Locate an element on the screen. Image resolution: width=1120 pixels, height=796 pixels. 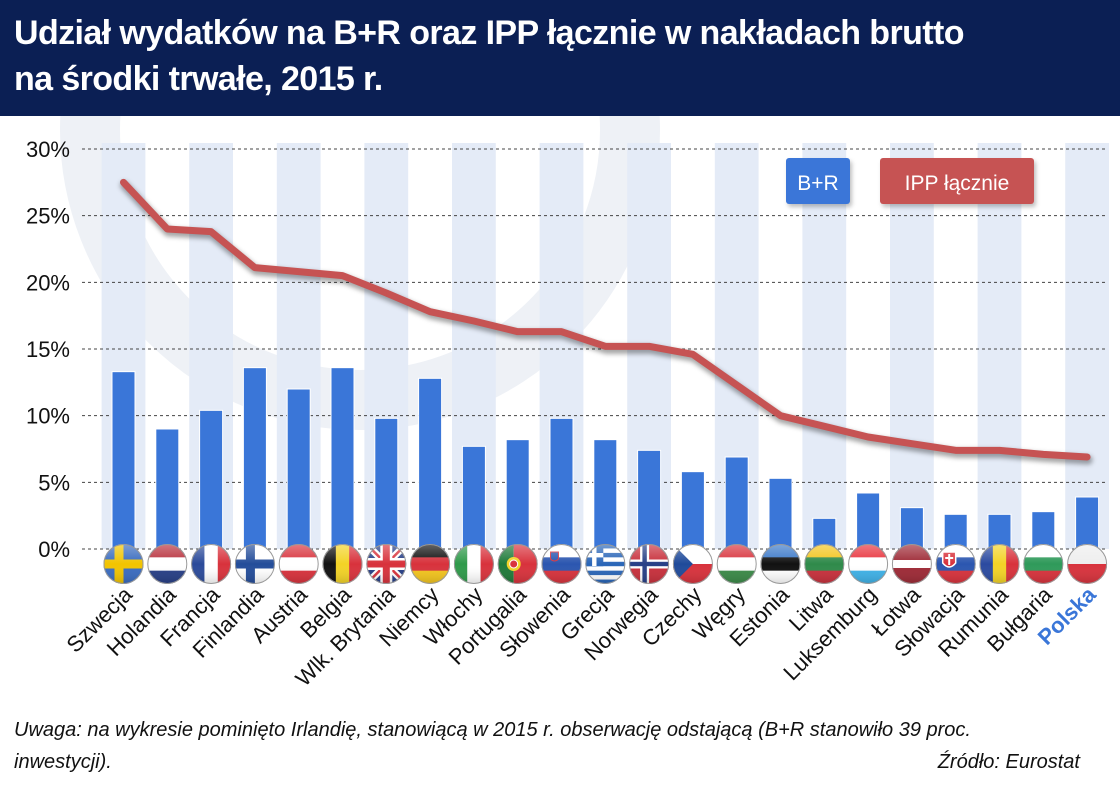
flag-latvia-icon is located at coordinates (911, 564).